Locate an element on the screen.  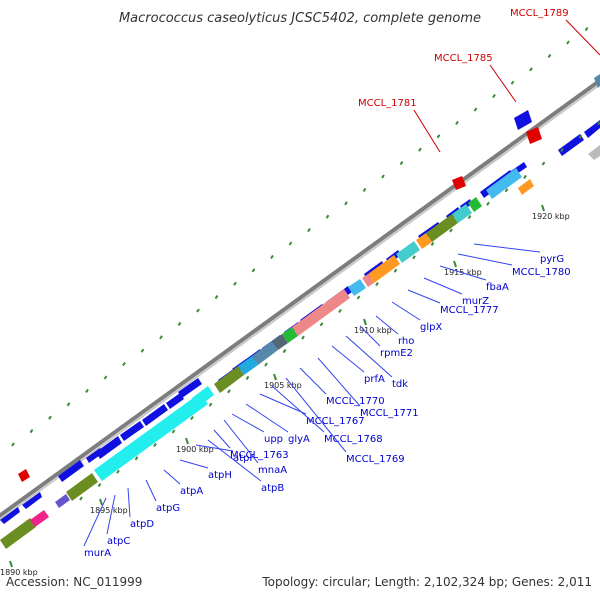
gene-label-atpc: atpC is located at coordinates (118, 541).